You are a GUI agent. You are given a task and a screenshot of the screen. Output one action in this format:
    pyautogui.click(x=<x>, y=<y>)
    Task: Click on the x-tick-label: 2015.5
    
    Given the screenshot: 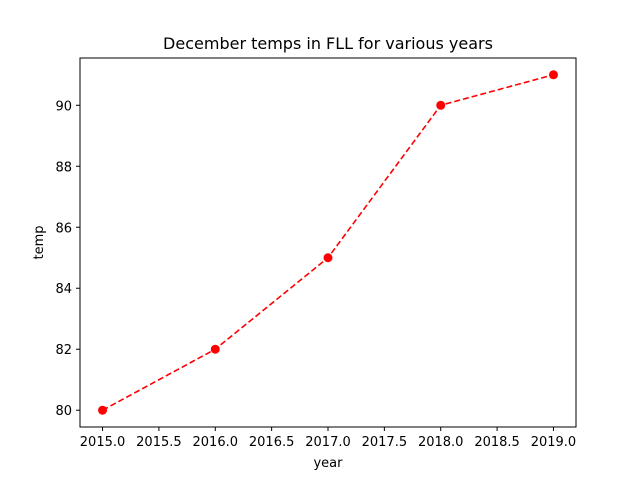 What is the action you would take?
    pyautogui.click(x=159, y=442)
    